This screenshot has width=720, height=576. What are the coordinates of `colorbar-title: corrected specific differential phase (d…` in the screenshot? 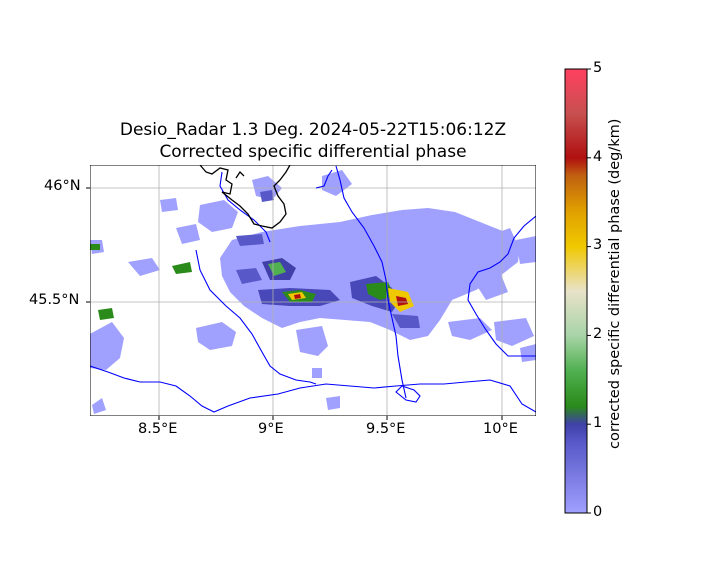 It's located at (615, 283).